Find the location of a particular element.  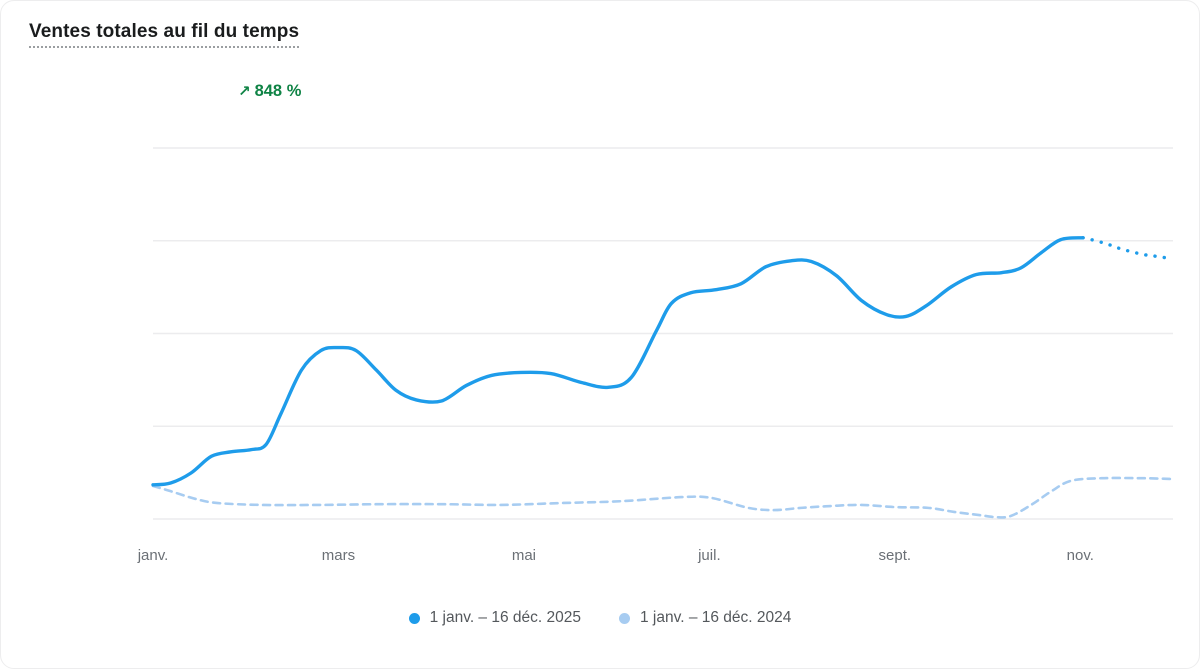

legend-item-2024: 1 janv. – 16 déc. 2024 is located at coordinates (705, 618).